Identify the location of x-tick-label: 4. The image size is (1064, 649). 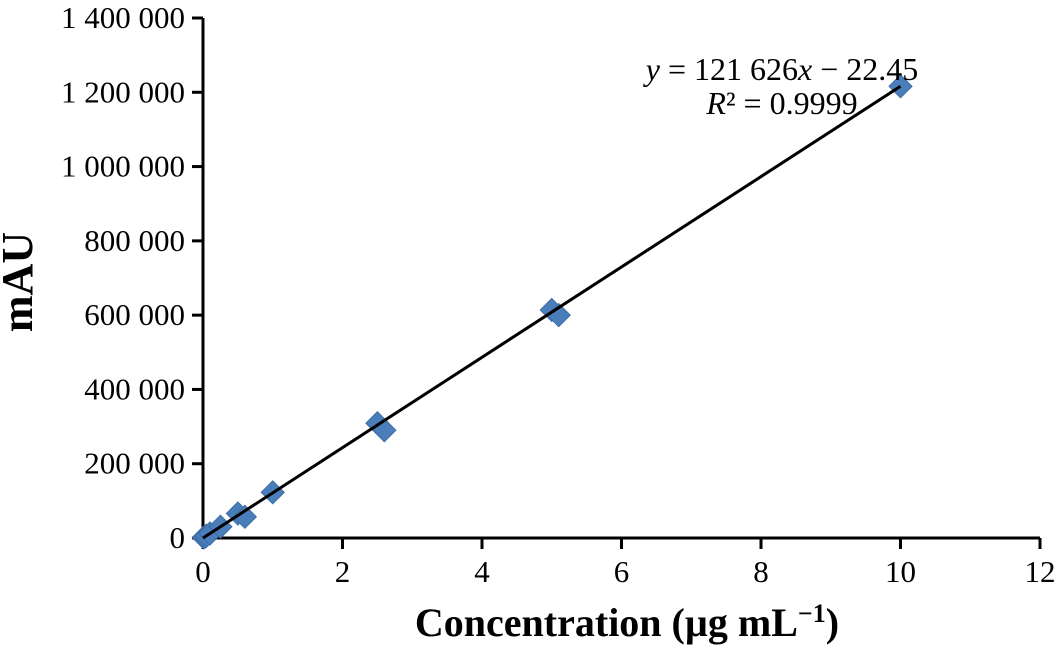
(482, 571).